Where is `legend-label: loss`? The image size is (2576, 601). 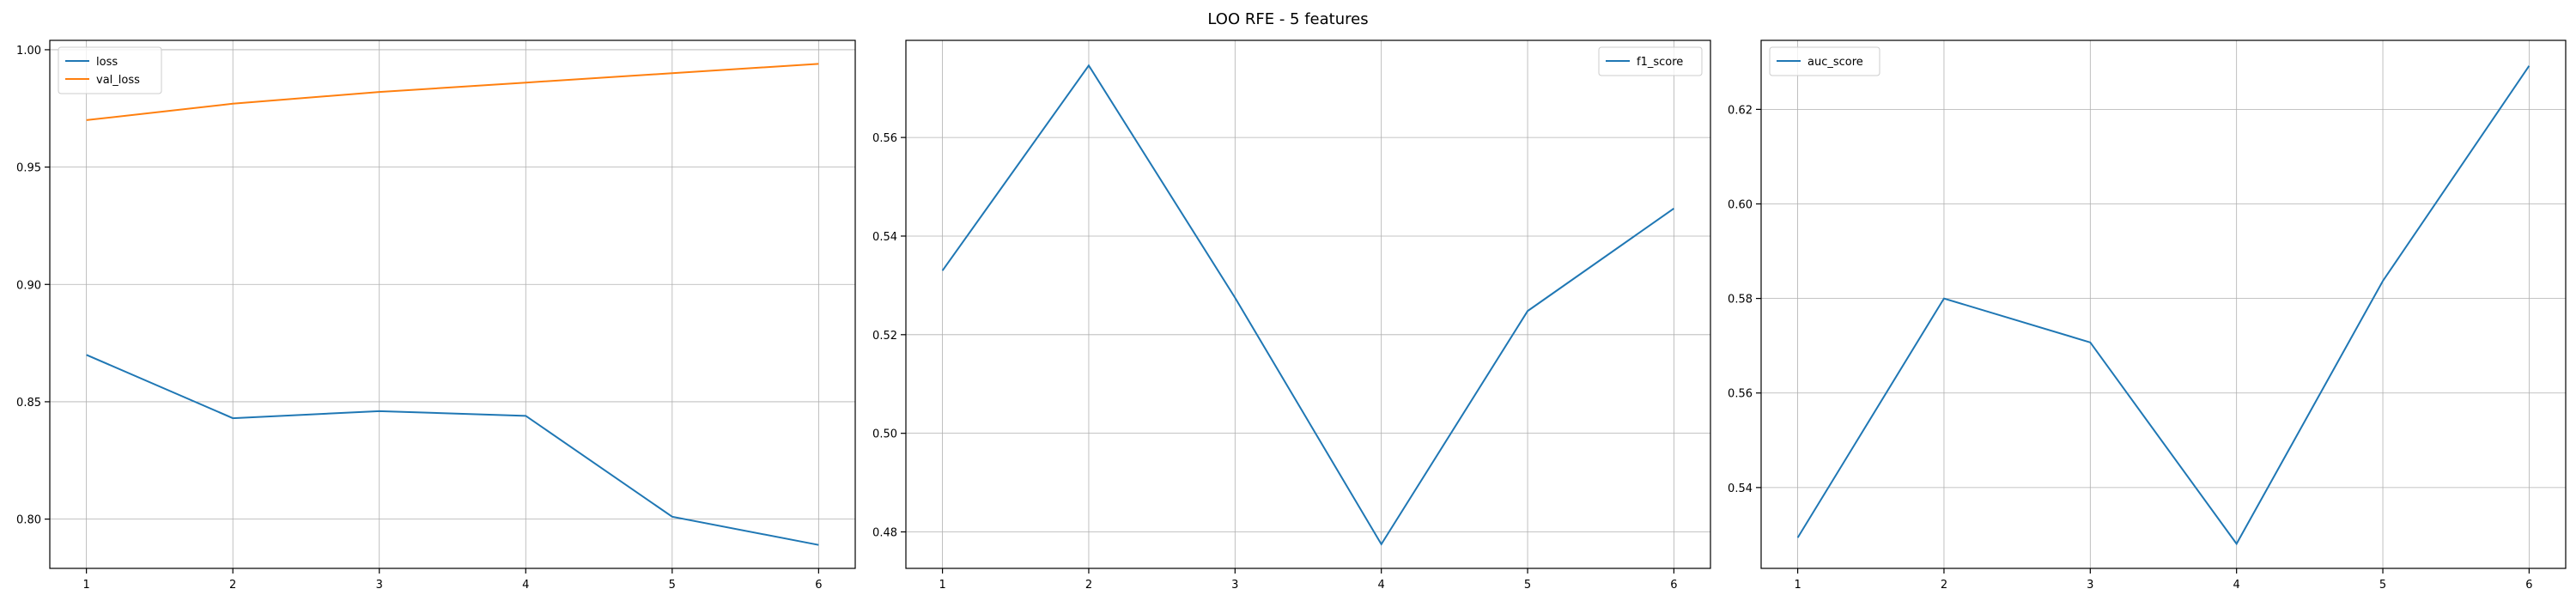
legend-label: loss is located at coordinates (107, 63).